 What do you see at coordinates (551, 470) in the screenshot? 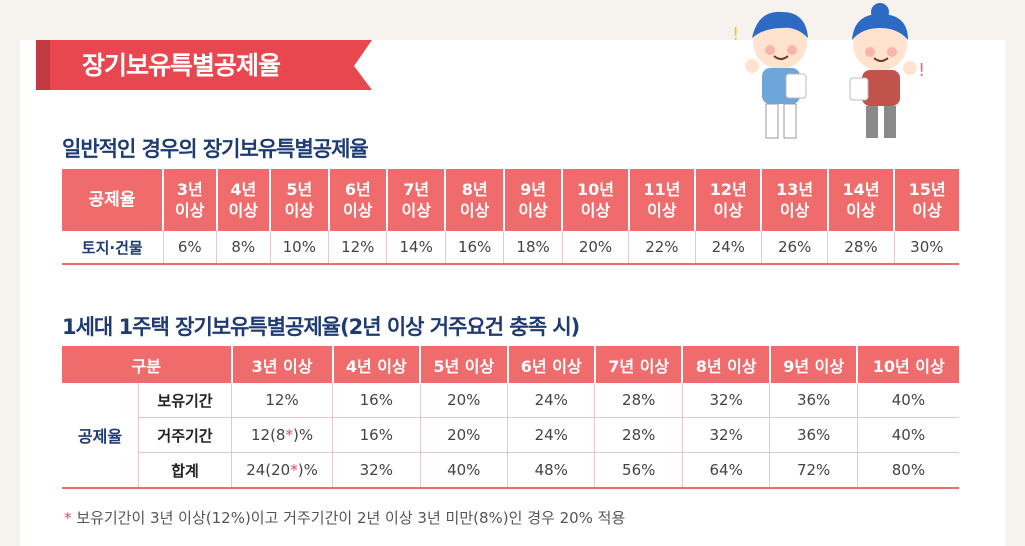
I see `rate-cell: 48%` at bounding box center [551, 470].